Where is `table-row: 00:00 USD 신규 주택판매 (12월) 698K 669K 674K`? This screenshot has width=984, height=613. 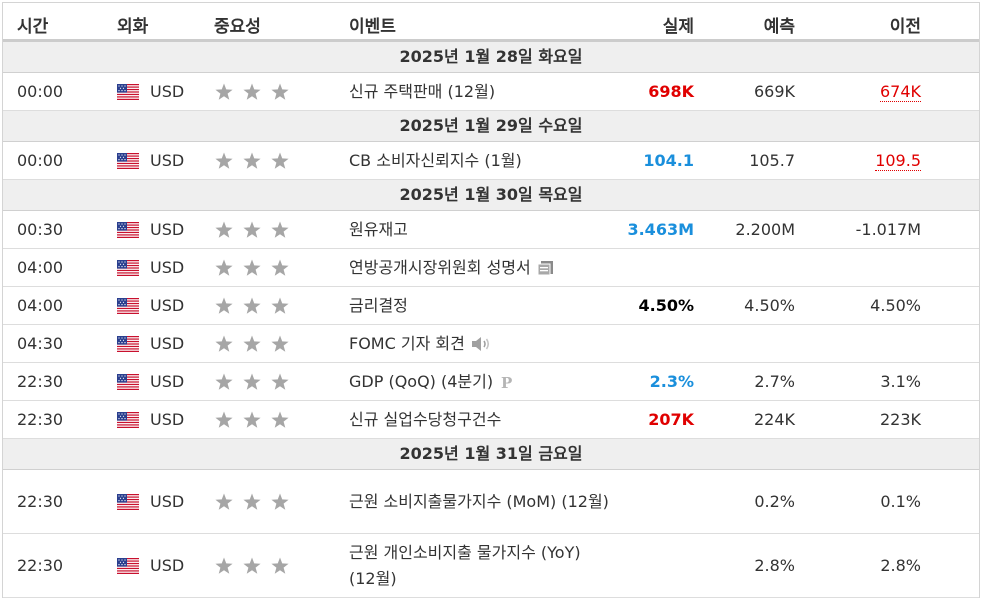 table-row: 00:00 USD 신규 주택판매 (12월) 698K 669K 674K is located at coordinates (491, 92).